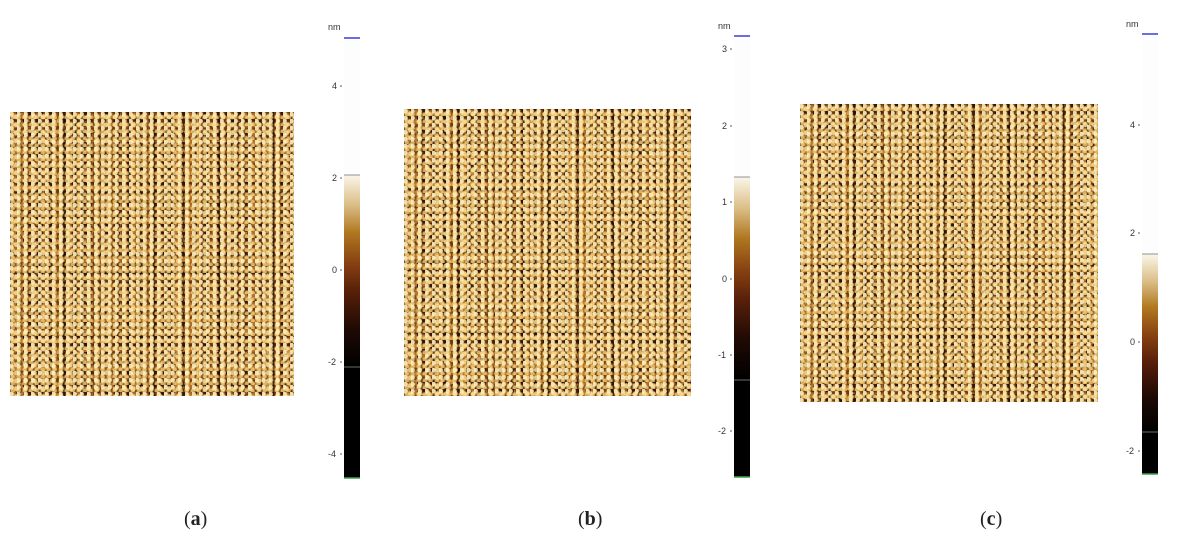  I want to click on height-scale-bar-a: nm 4 2 0 -2 -4, so click(350, 252).